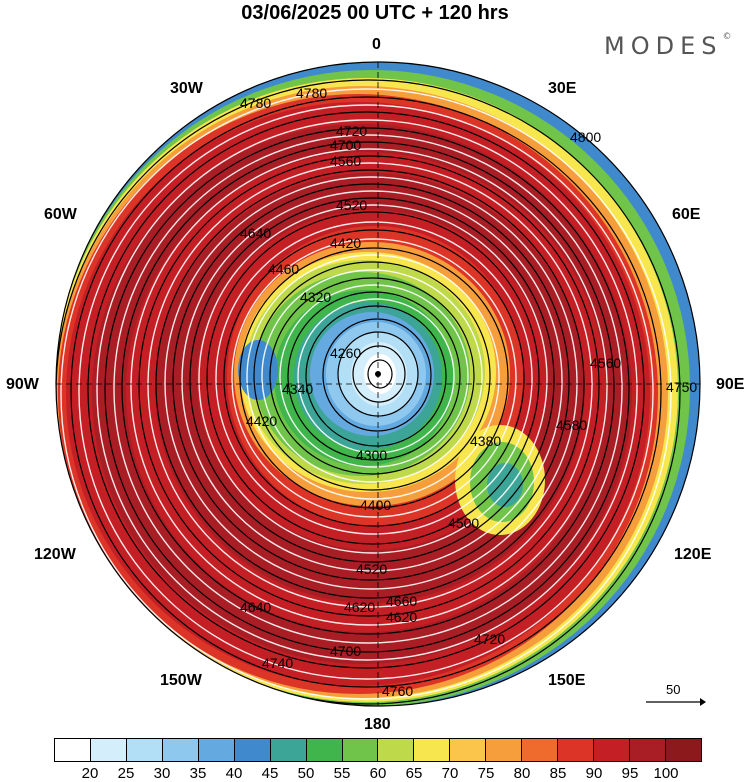 Image resolution: width=750 pixels, height=782 pixels. What do you see at coordinates (55, 554) in the screenshot?
I see `longitude-label-120w: 120W` at bounding box center [55, 554].